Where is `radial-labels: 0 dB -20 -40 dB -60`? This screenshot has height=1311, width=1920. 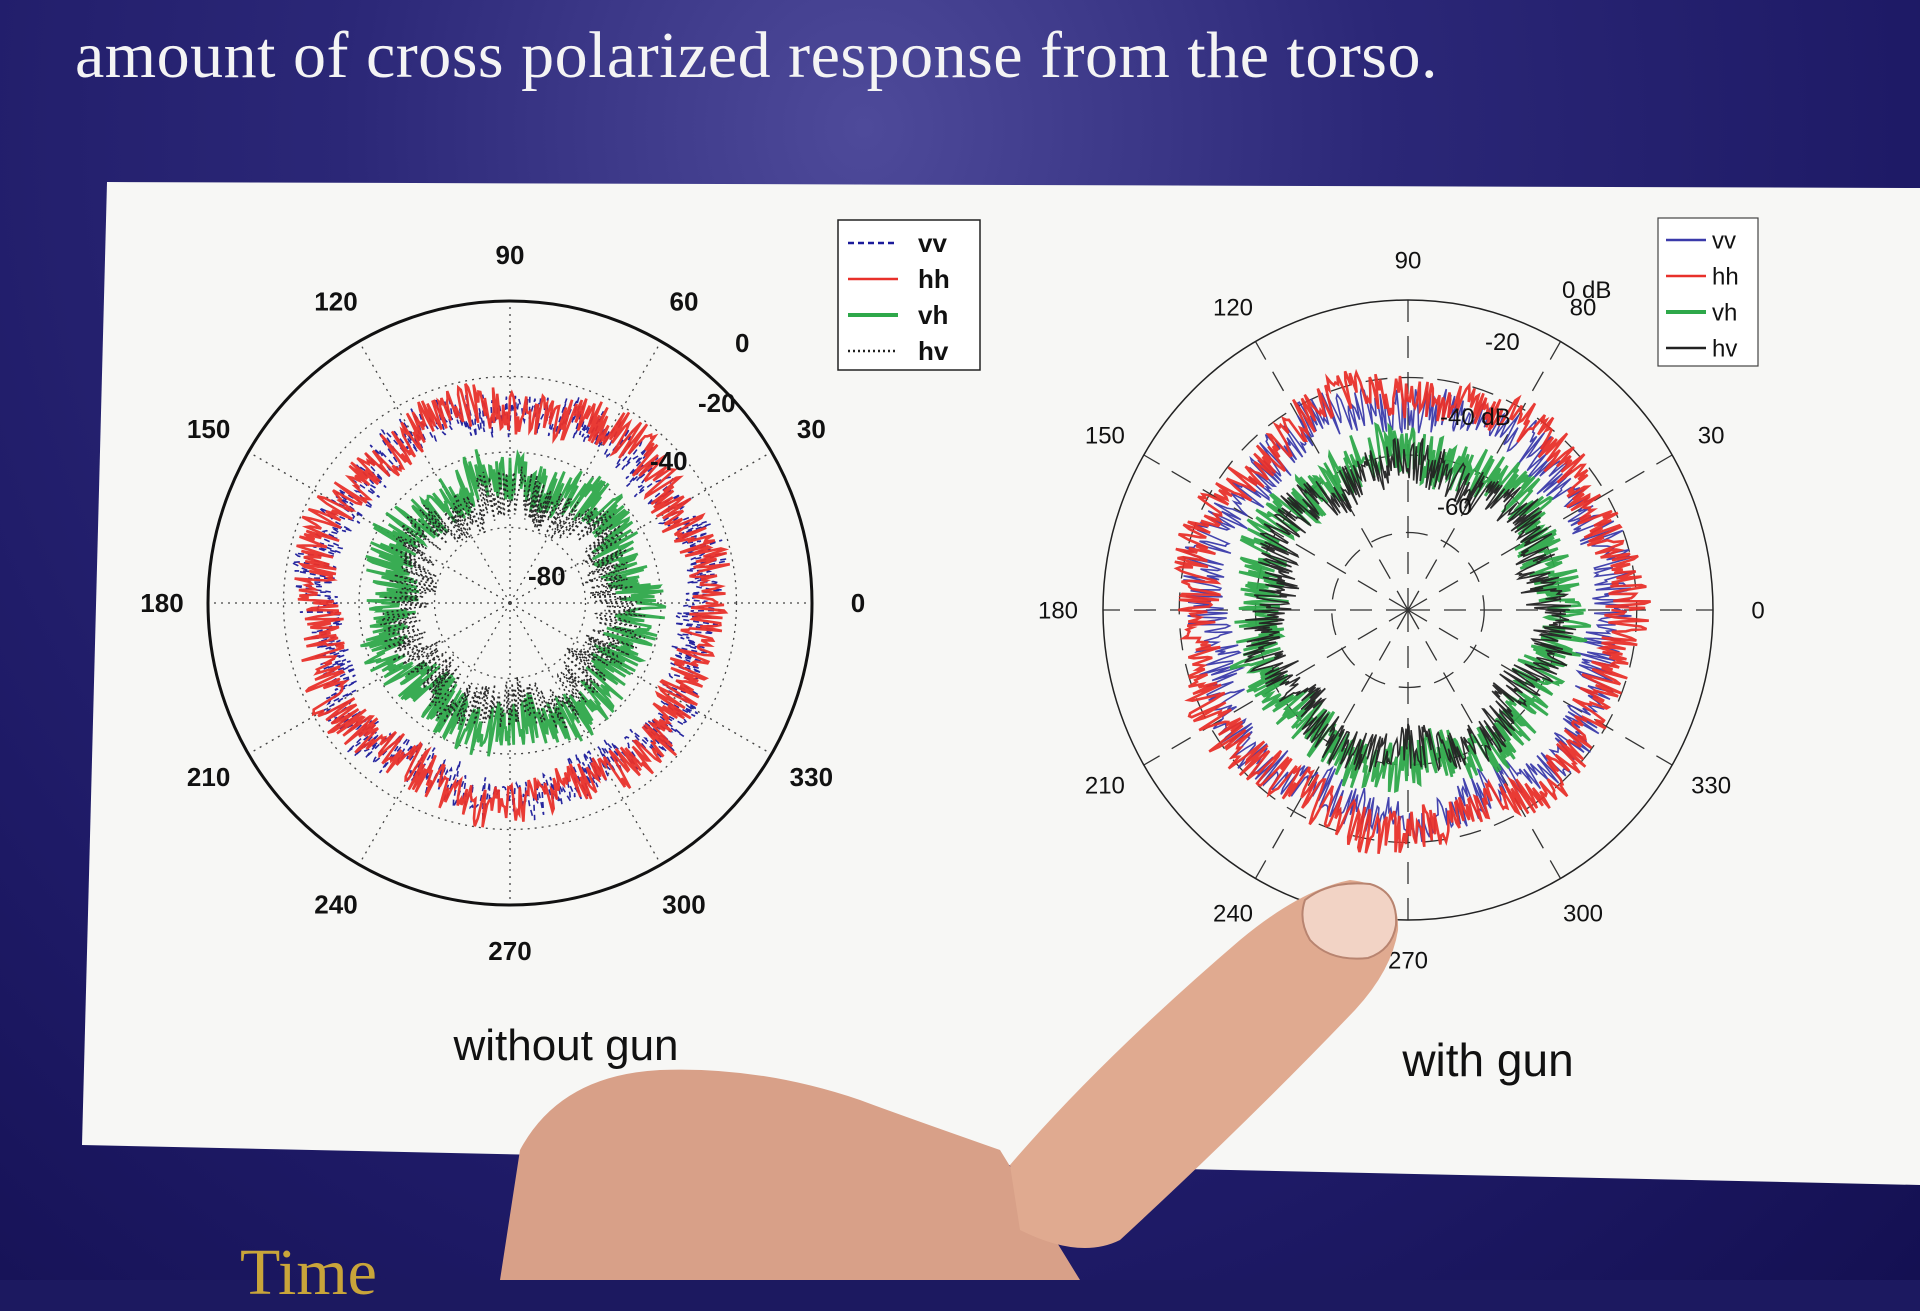
radial-labels: 0 dB -20 -40 dB -60 is located at coordinates (1524, 399).